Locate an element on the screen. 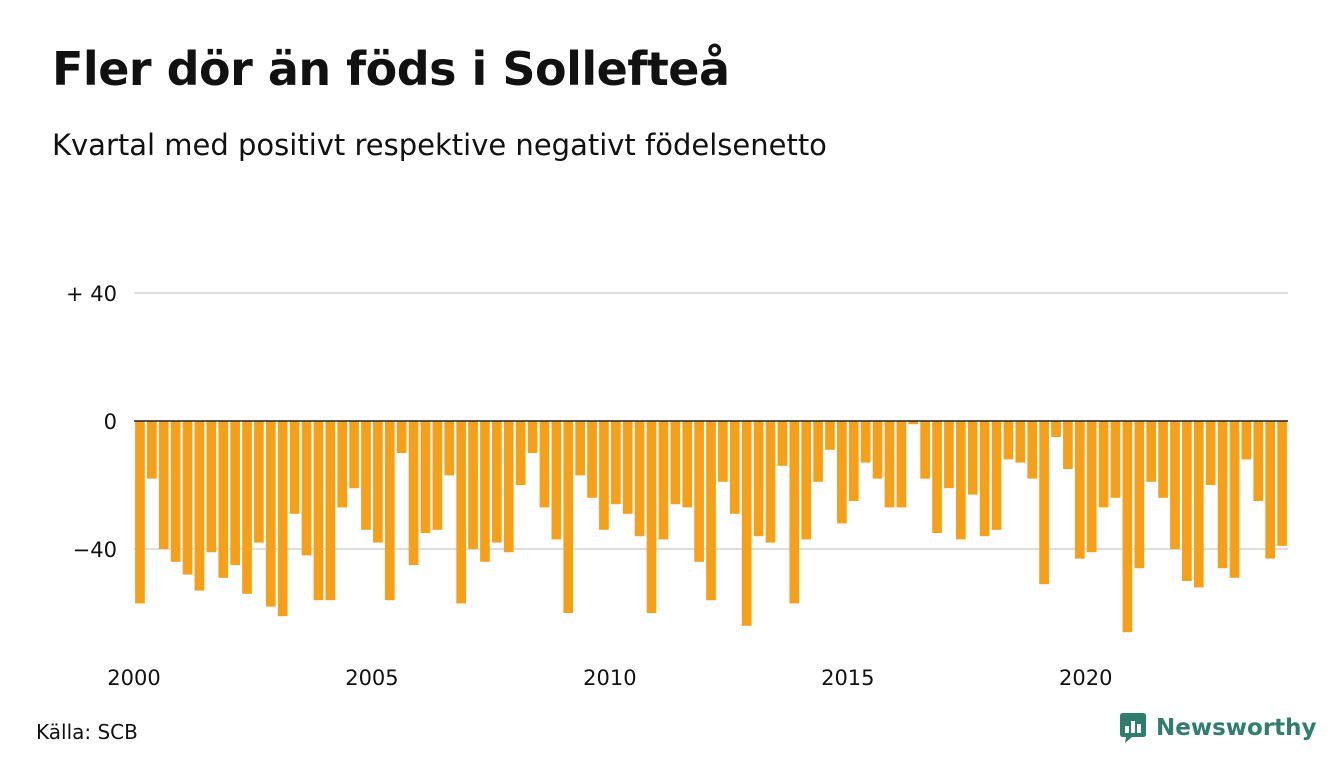 The height and width of the screenshot is (780, 1340). x-tick-label: 2010 is located at coordinates (609, 678).